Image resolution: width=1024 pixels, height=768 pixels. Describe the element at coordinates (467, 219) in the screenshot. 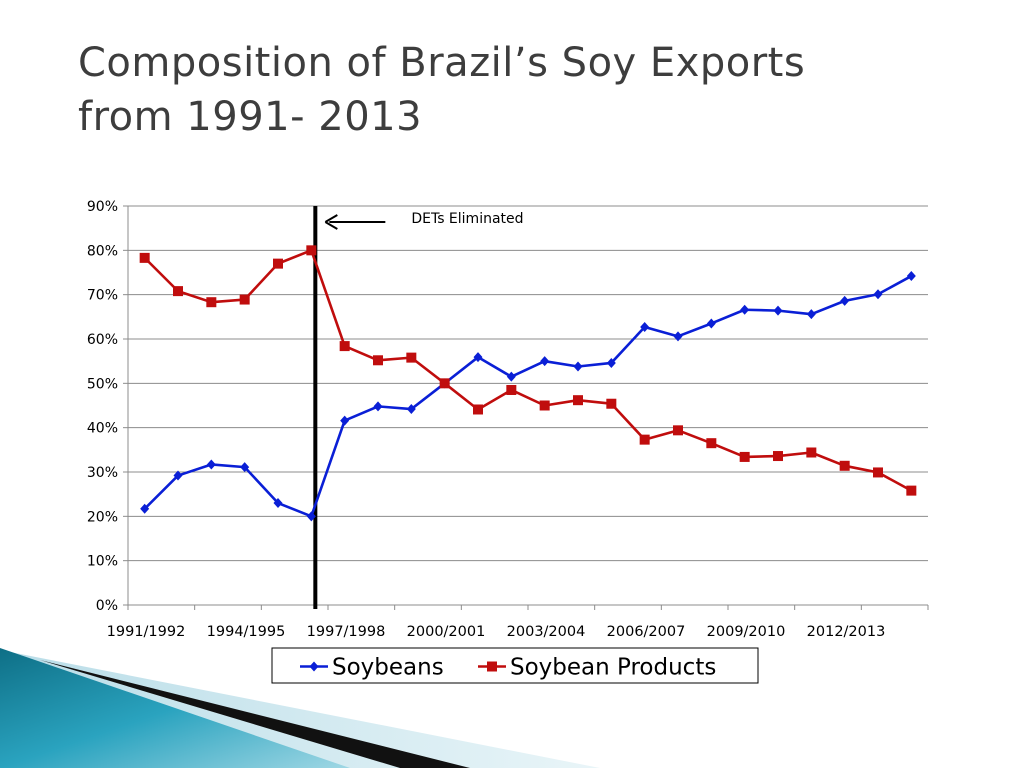

I see `annotation-label: DETs Eliminated` at that location.